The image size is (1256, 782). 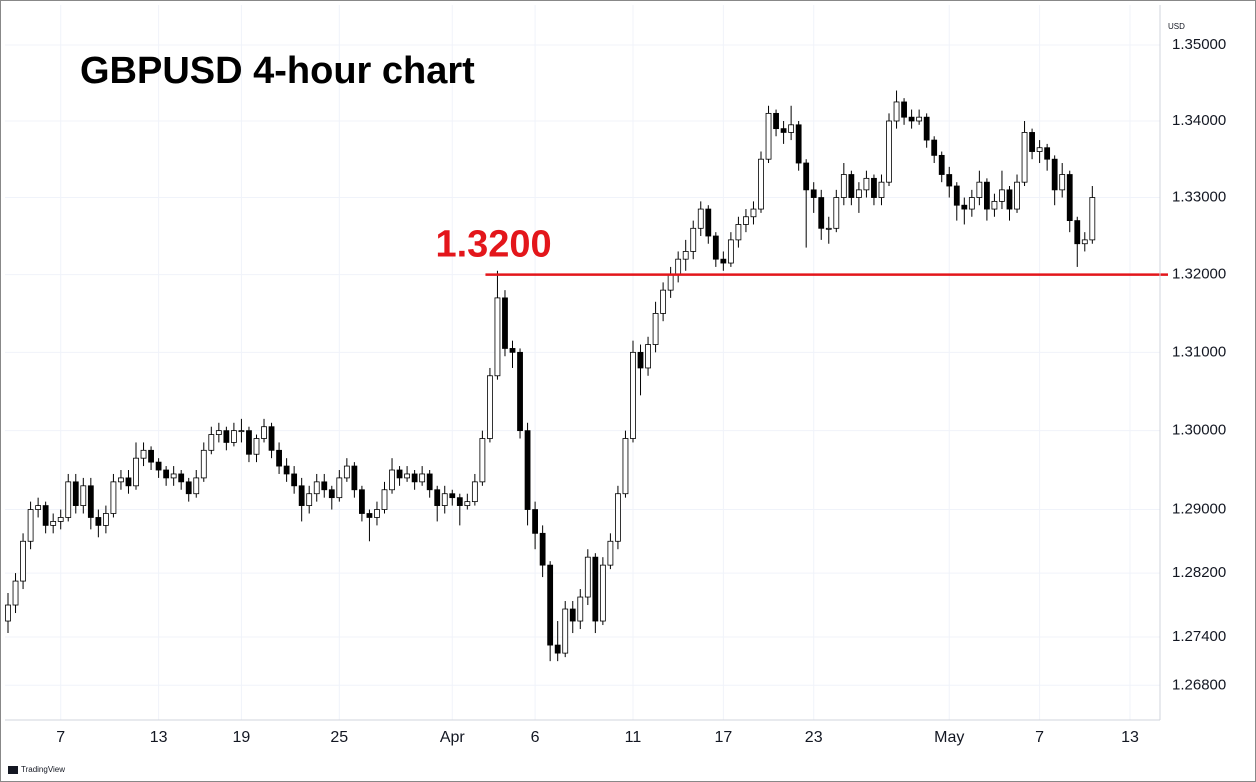 I want to click on x-tick-label: 6, so click(x=535, y=737).